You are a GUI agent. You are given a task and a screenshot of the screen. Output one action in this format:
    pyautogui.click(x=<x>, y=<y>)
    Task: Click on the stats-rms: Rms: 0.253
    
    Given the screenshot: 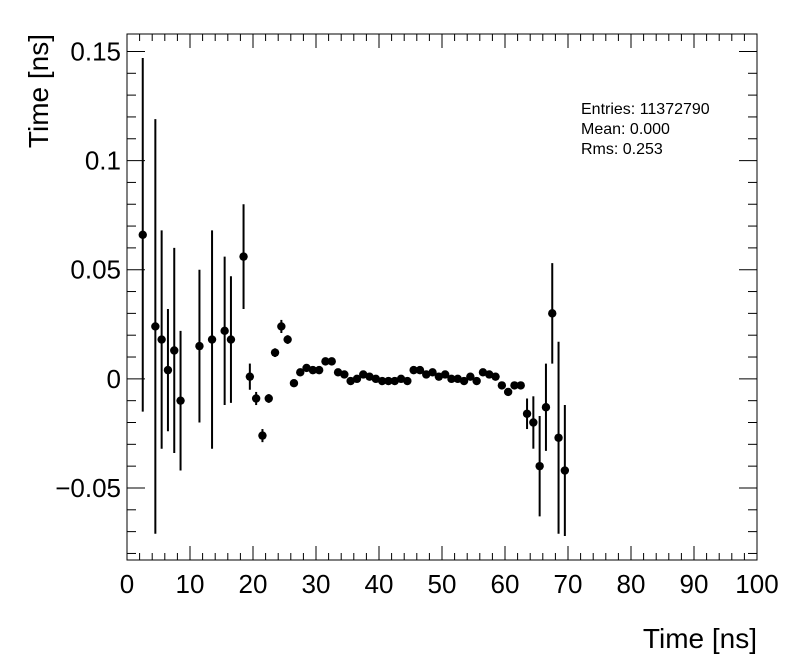 What is the action you would take?
    pyautogui.click(x=622, y=149)
    